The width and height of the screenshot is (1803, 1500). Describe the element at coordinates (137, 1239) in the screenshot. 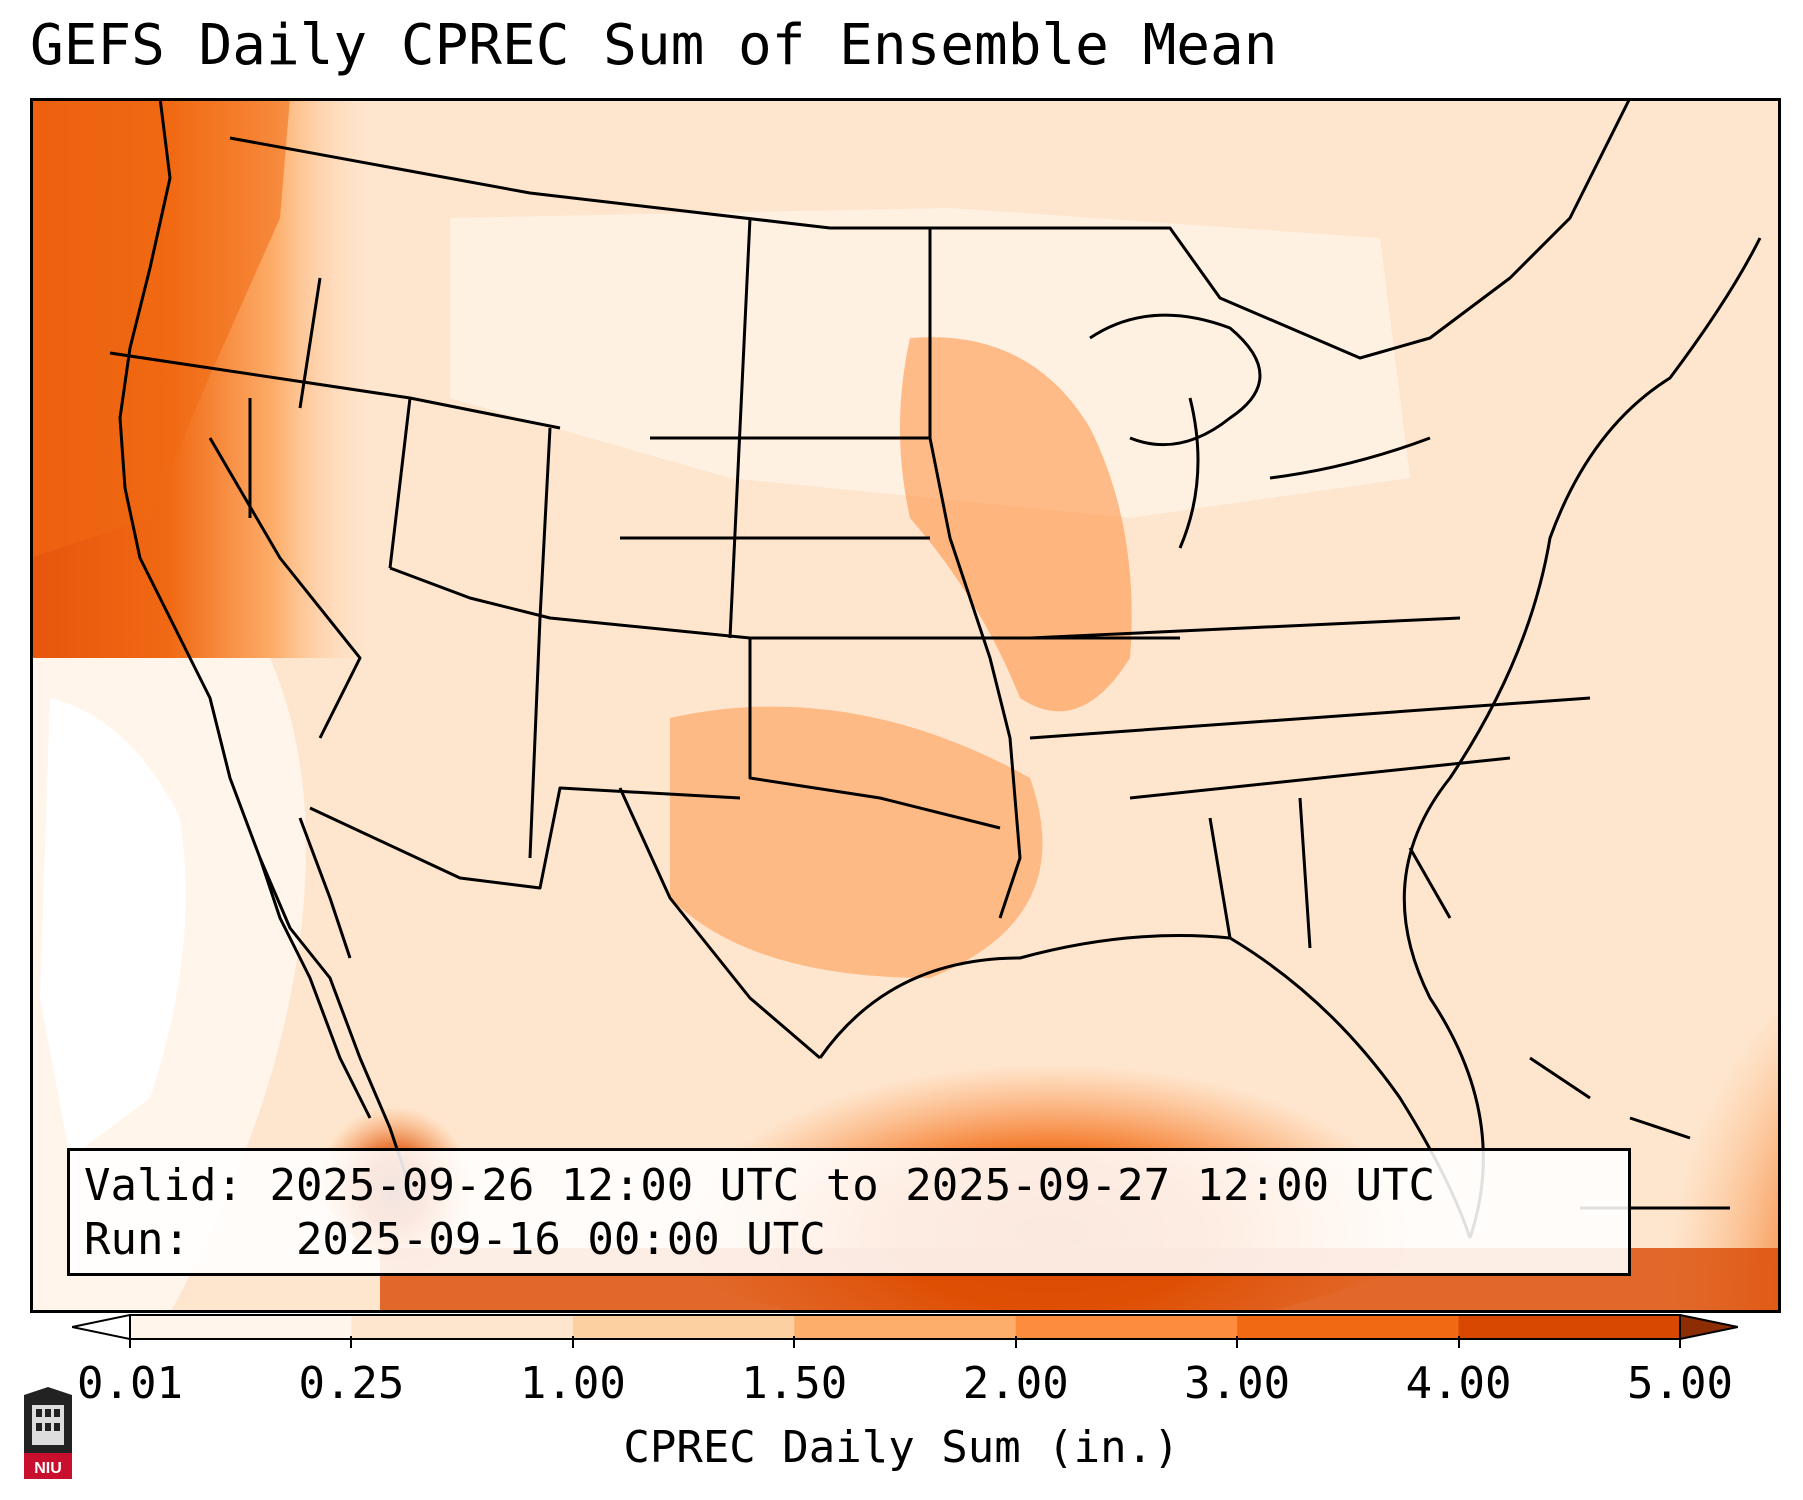

I see `run-label: Run:` at that location.